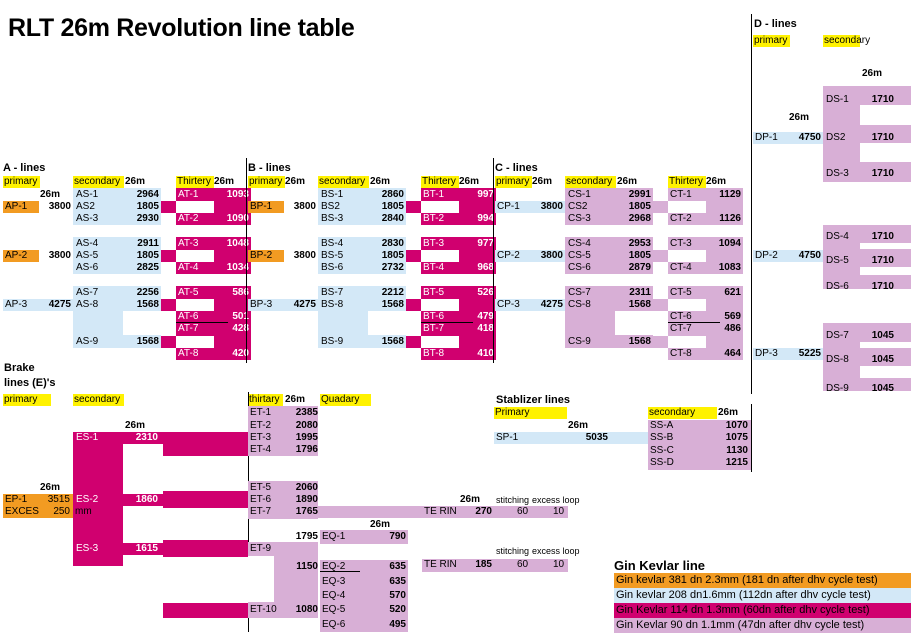 Image resolution: width=911 pixels, height=633 pixels. Describe the element at coordinates (681, 353) in the screenshot. I see `c-tertiary-name: CT-8` at that location.